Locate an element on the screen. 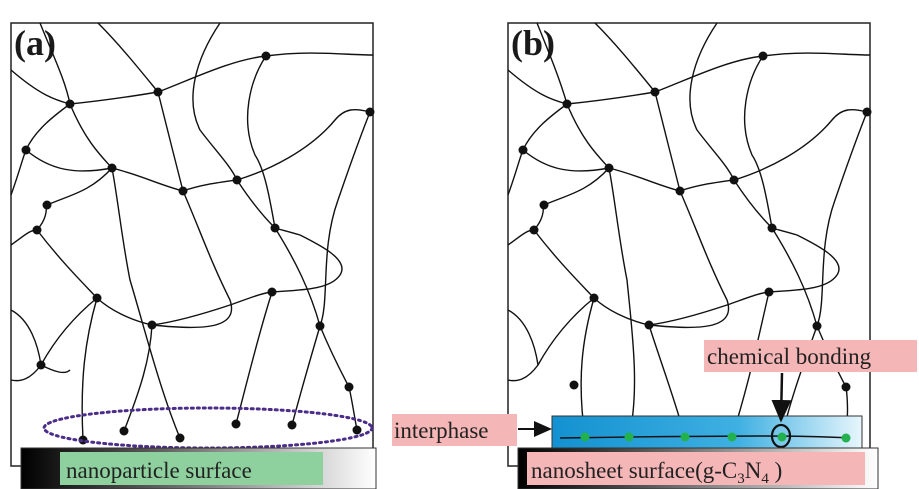 This screenshot has height=489, width=919. chemical-bonding-marker is located at coordinates (781, 436).